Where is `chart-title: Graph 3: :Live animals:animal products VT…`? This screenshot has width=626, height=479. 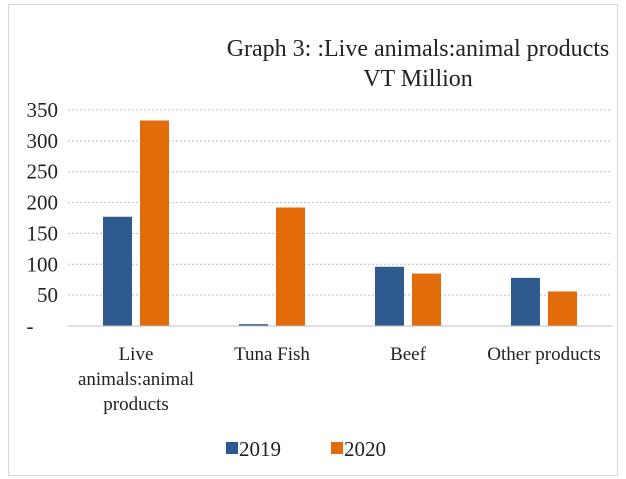 chart-title: Graph 3: :Live animals:animal products VT… is located at coordinates (418, 64).